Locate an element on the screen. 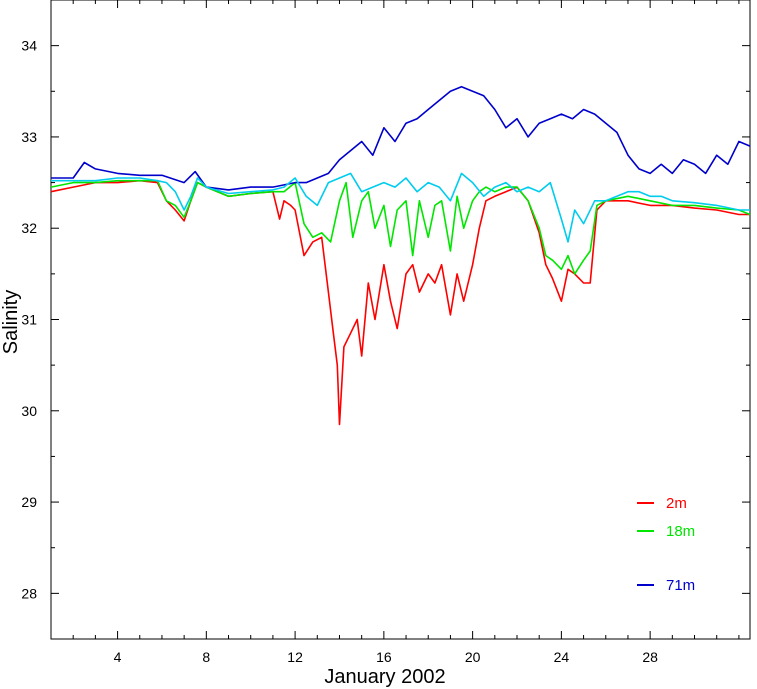  y-tick-label: 32 is located at coordinates (29, 228).